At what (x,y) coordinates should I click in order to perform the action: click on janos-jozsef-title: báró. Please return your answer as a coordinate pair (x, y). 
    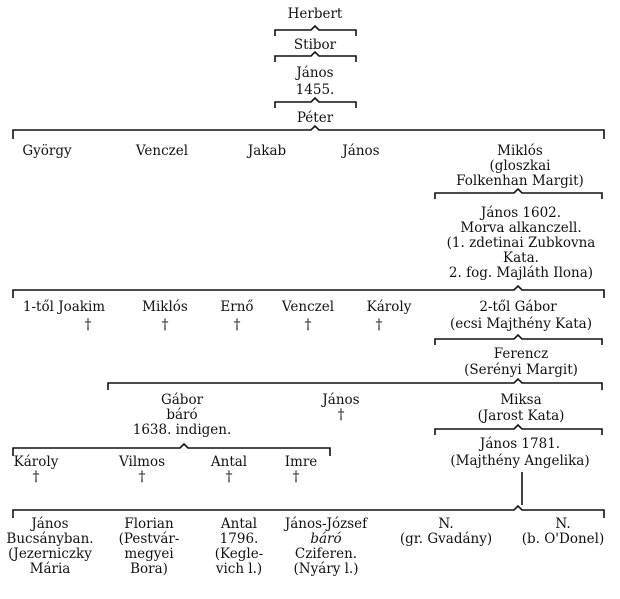
    Looking at the image, I should click on (326, 539).